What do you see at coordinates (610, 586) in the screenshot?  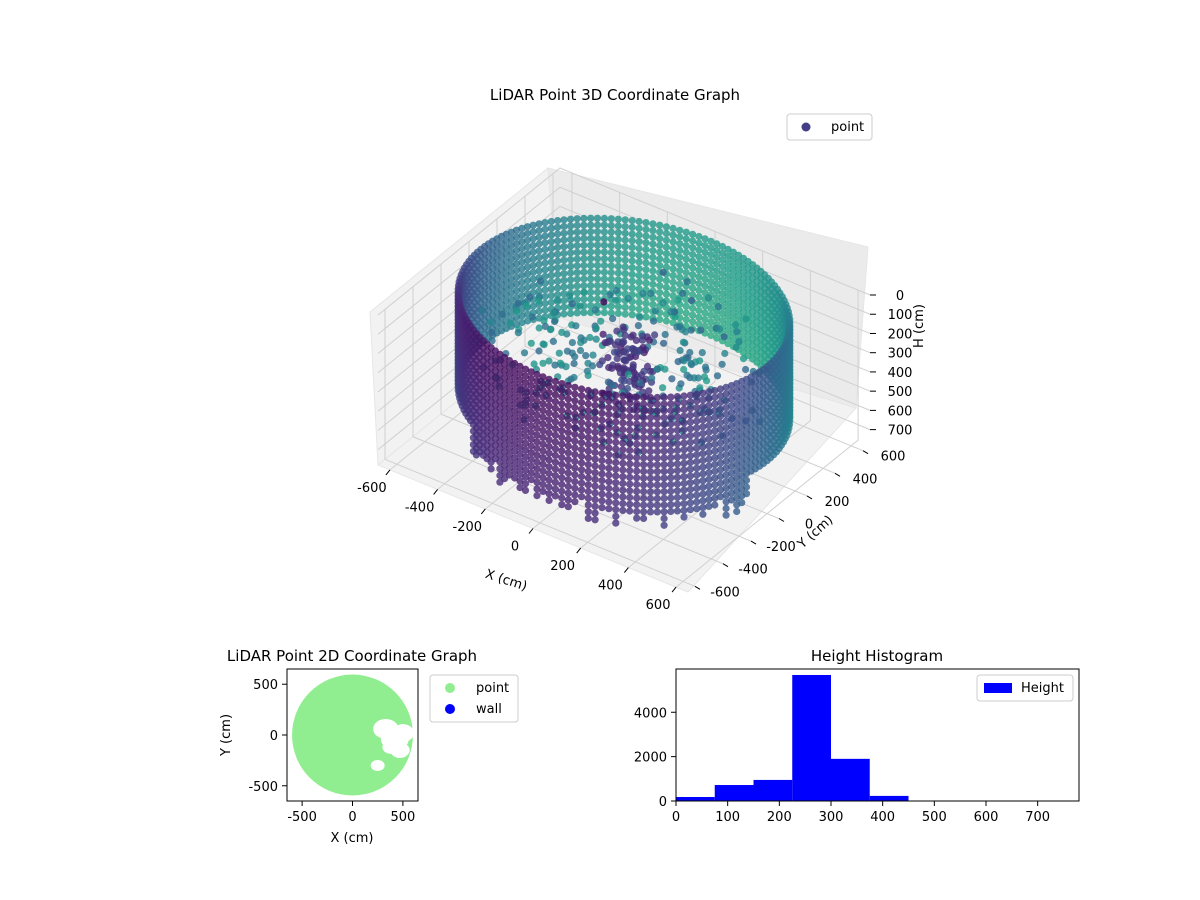 I see `tick-label-x-3d: 400` at bounding box center [610, 586].